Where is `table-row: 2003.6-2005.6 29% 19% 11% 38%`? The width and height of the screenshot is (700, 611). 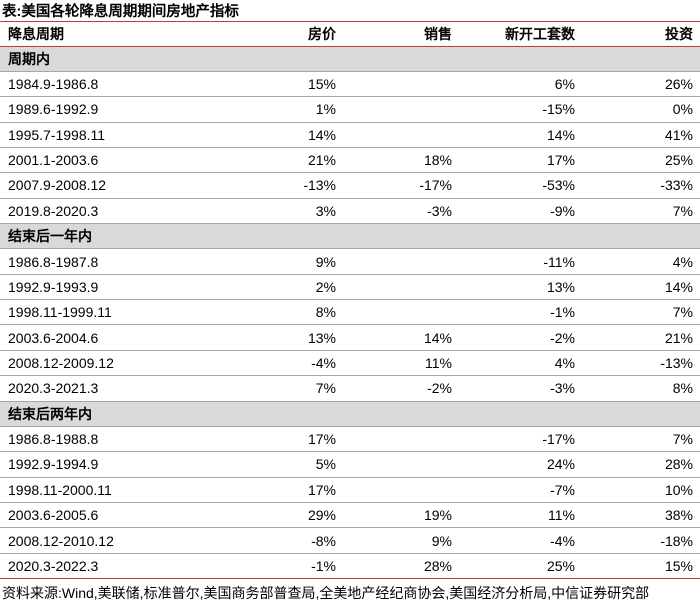 table-row: 2003.6-2005.6 29% 19% 11% 38% is located at coordinates (350, 515).